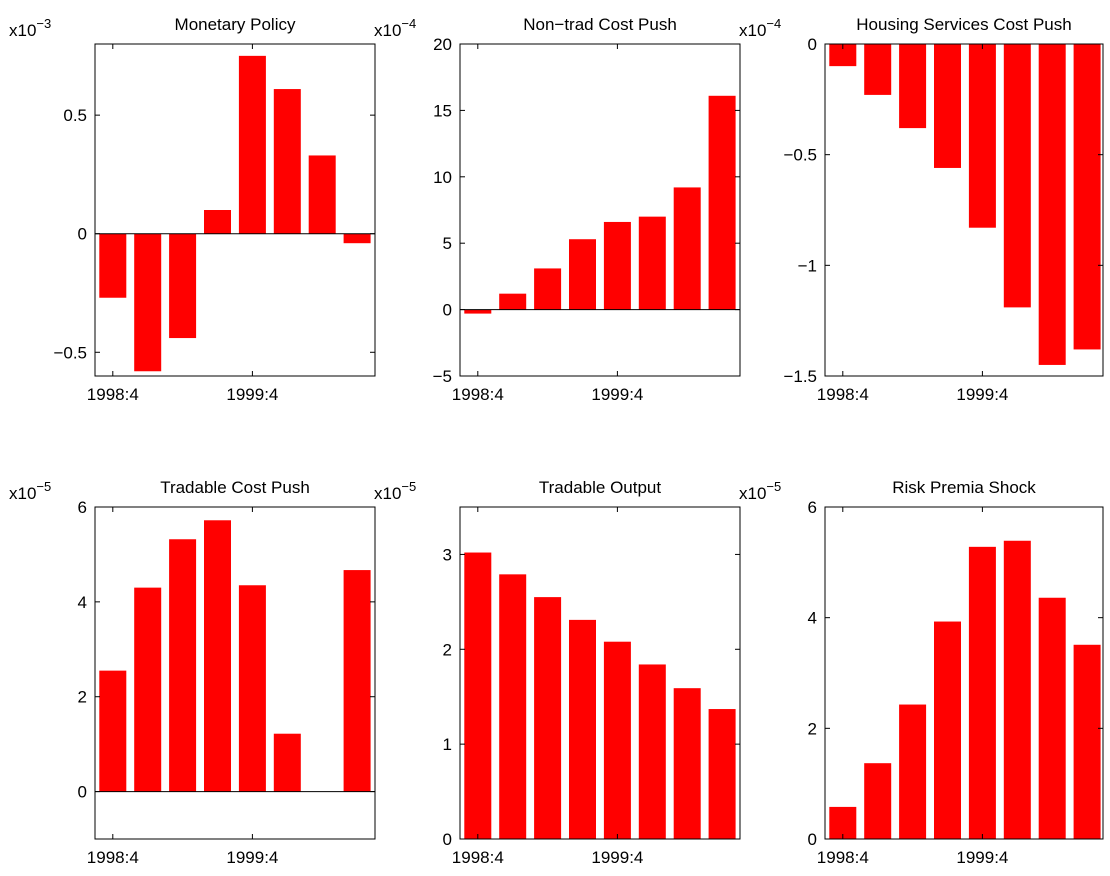 The image size is (1110, 876). I want to click on chart-title: Risk Premia Shock, so click(964, 487).